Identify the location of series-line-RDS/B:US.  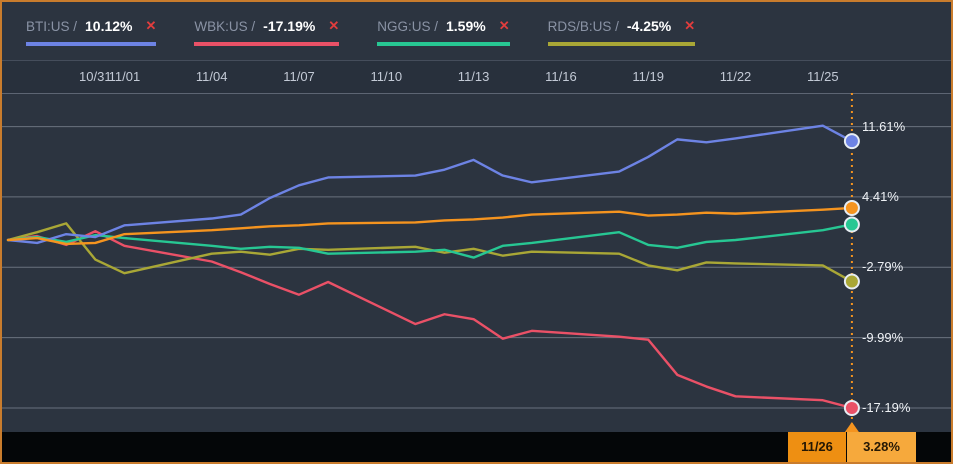
(430, 252).